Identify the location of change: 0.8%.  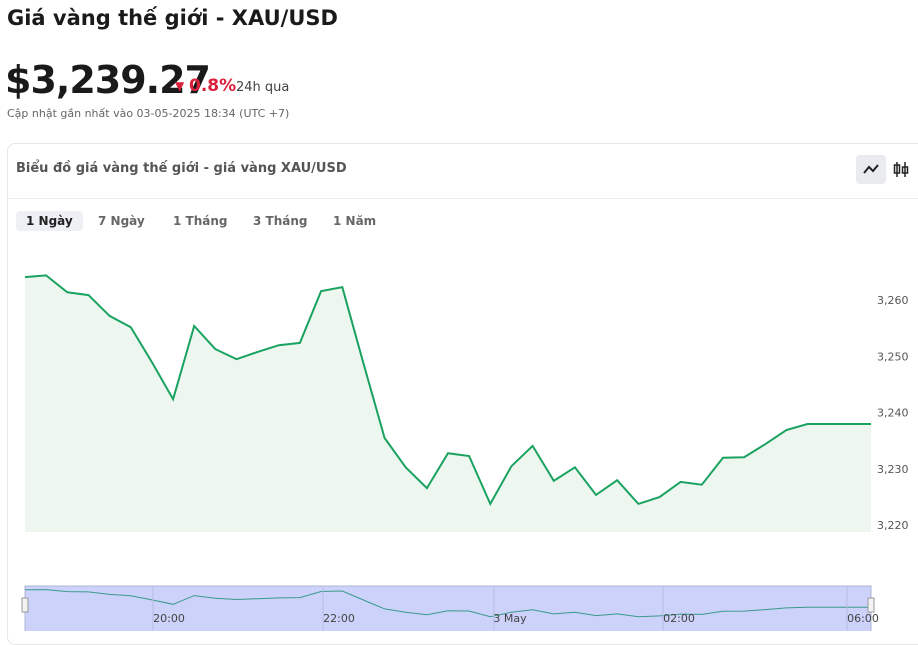
(213, 86).